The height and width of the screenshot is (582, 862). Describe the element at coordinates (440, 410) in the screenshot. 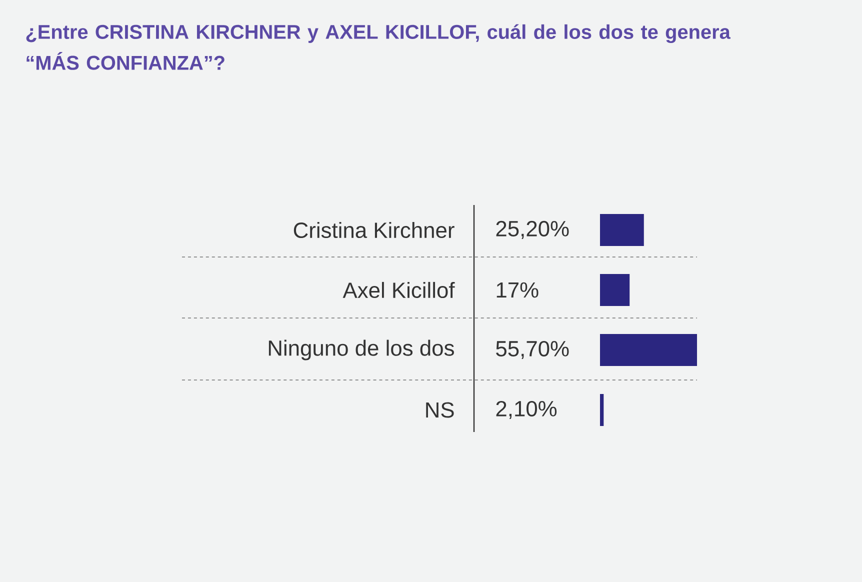

I see `y-tick-label: NS` at that location.